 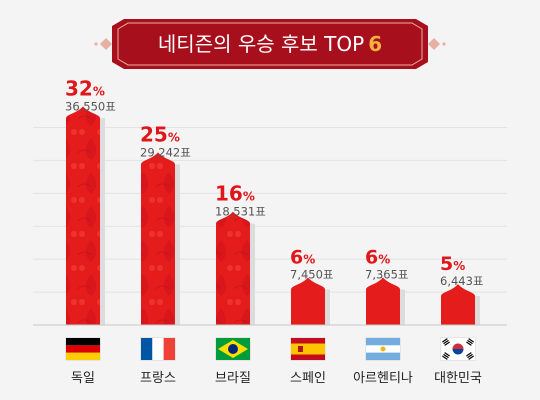 I want to click on spain-flag, so click(x=308, y=349).